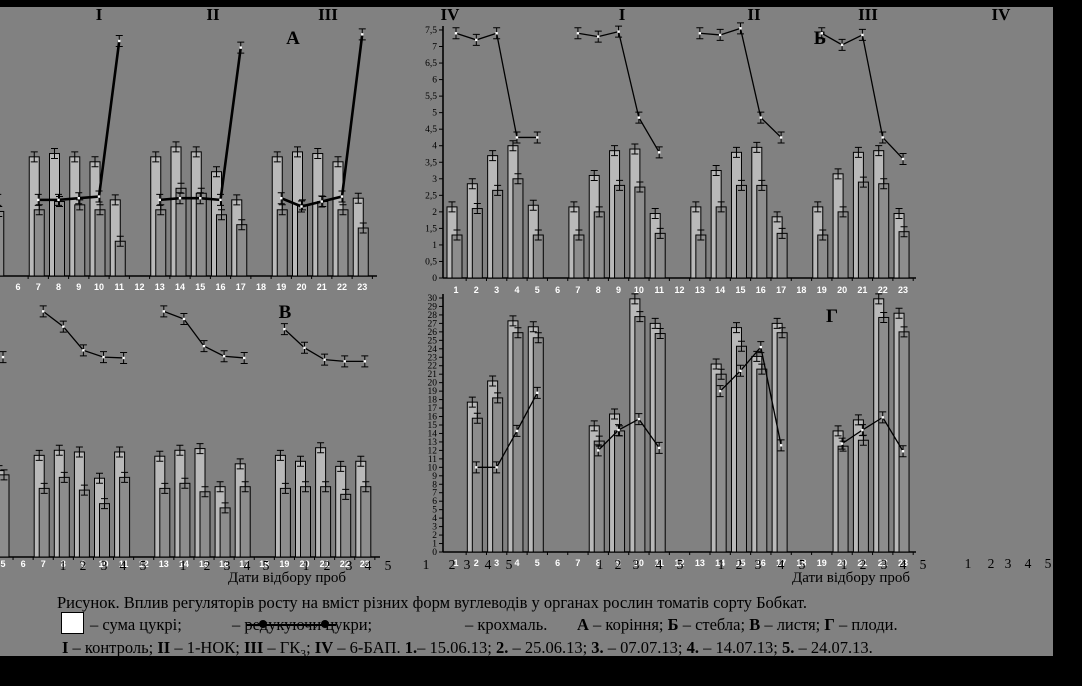  Describe the element at coordinates (136, 624) in the screenshot. I see `legend-sum-sugars-label: – сума цукрі;` at that location.